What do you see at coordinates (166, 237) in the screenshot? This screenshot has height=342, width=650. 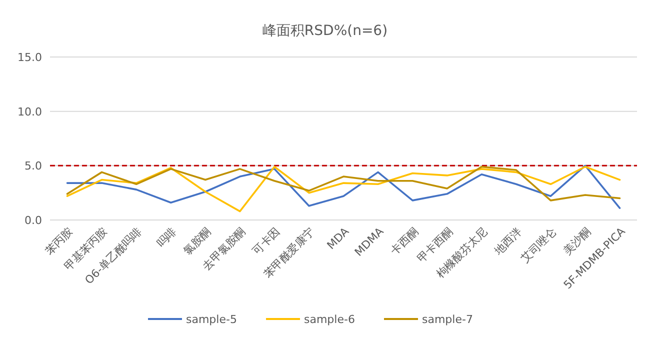 I see `x-tick-label: 吗啡` at bounding box center [166, 237].